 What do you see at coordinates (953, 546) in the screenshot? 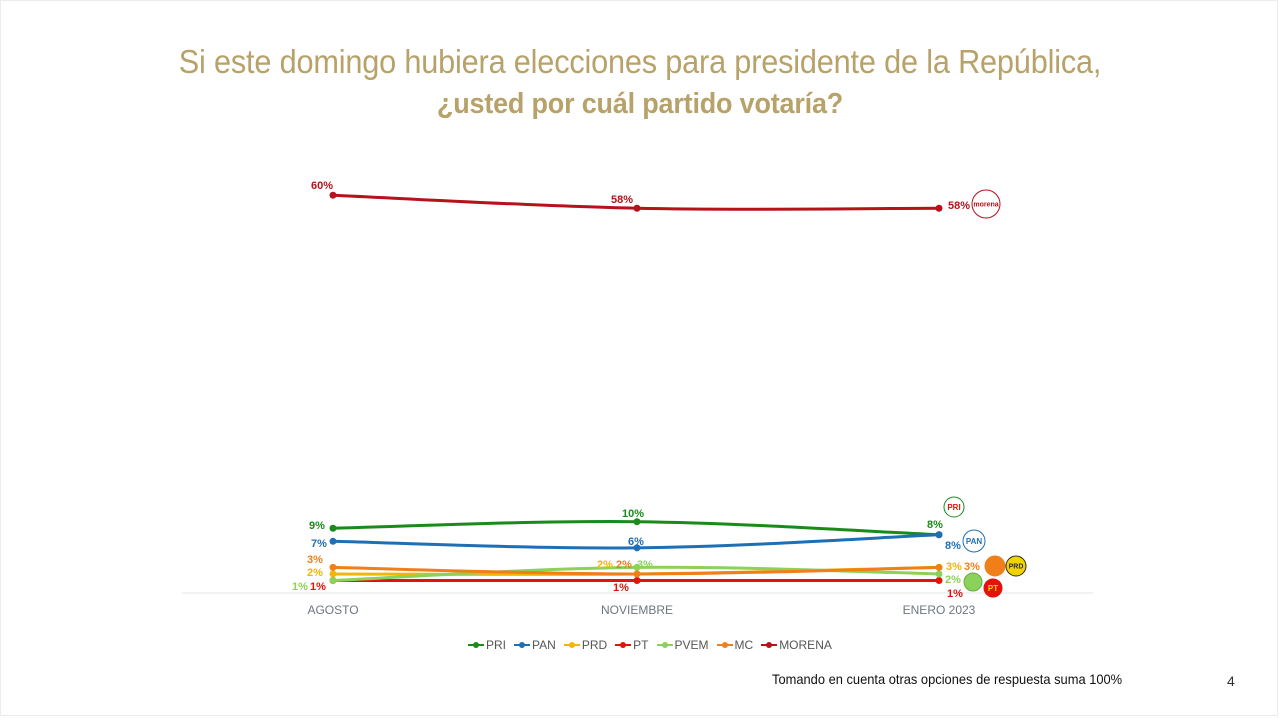
I see `data-label-pan-2: 8%` at bounding box center [953, 546].